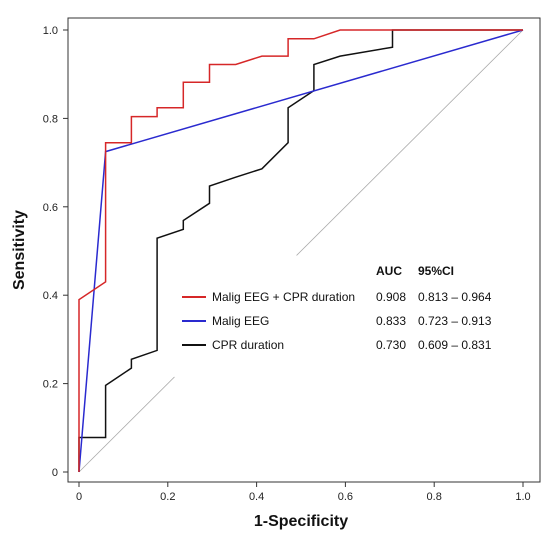 The image size is (550, 541). I want to click on y-tick-label: 0.4, so click(50, 296).